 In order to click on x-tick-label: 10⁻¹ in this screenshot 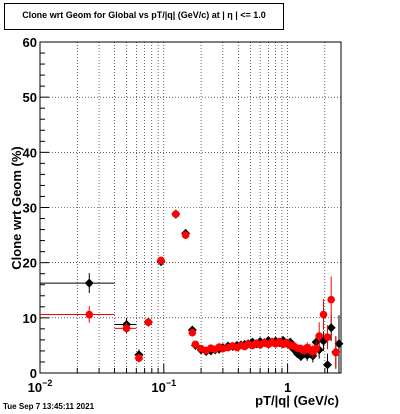, I will do `click(163, 386)`.